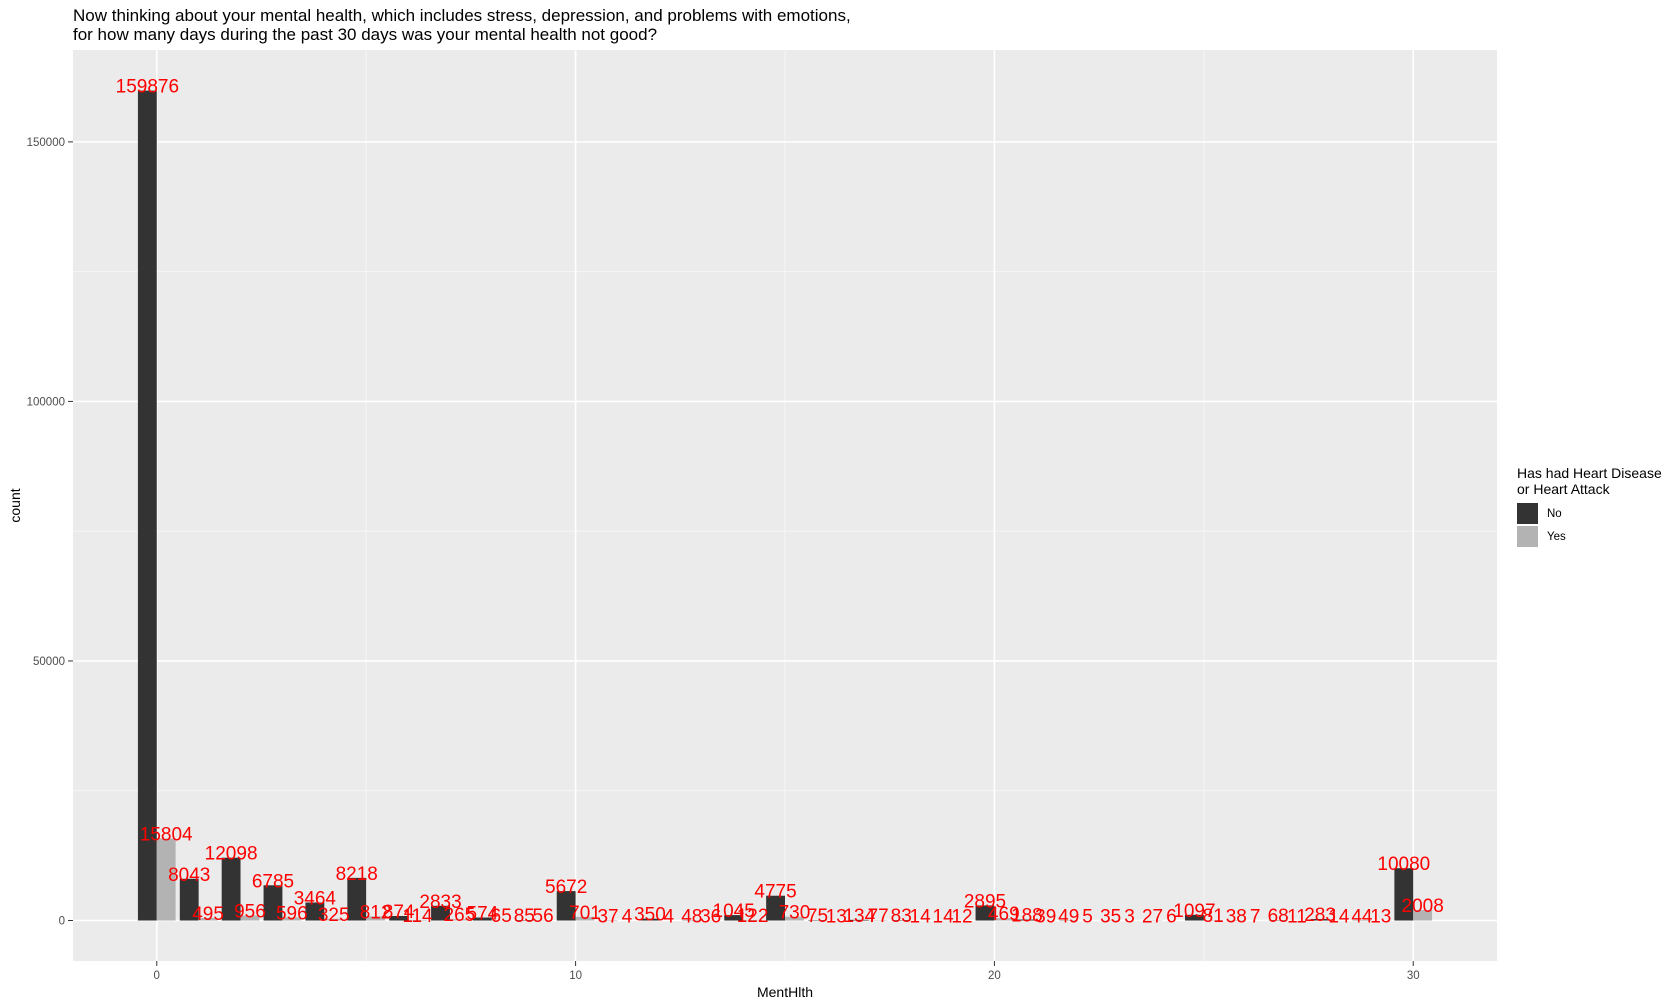 The image size is (1678, 1003). I want to click on data-label: 812, so click(376, 912).